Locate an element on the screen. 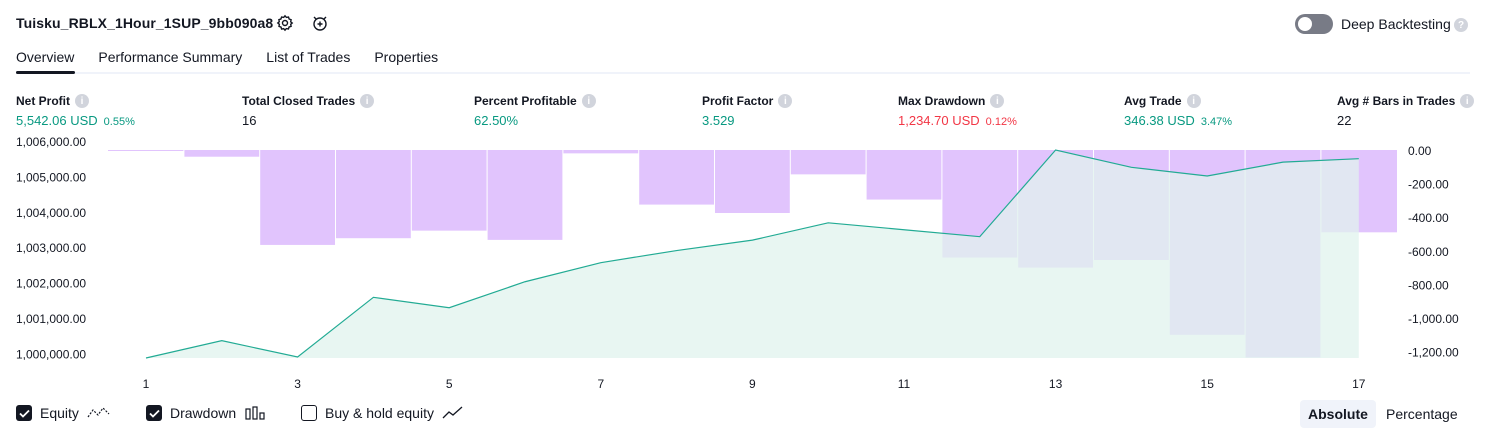 The width and height of the screenshot is (1486, 438). tab-overview: Overview is located at coordinates (45, 57).